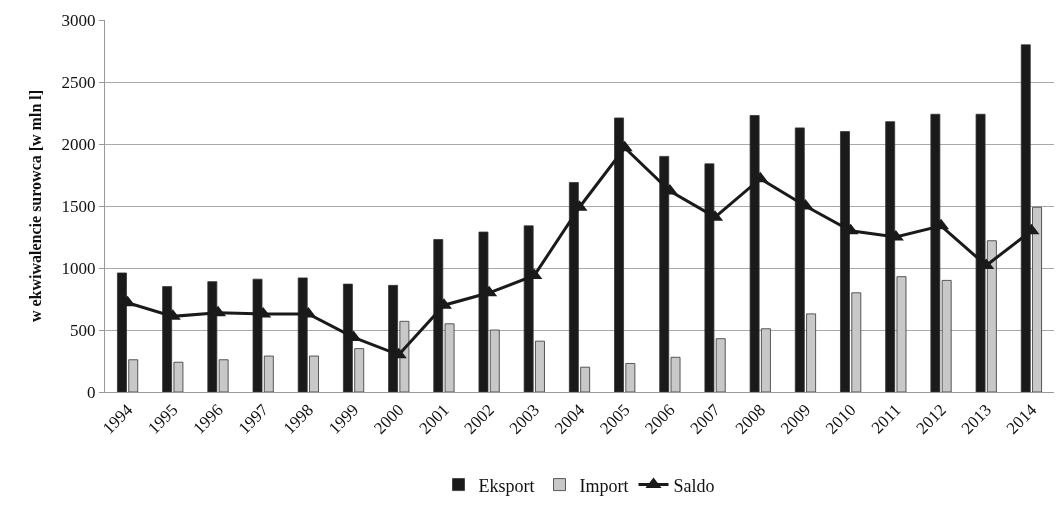  I want to click on legend-label: Saldo, so click(694, 485).